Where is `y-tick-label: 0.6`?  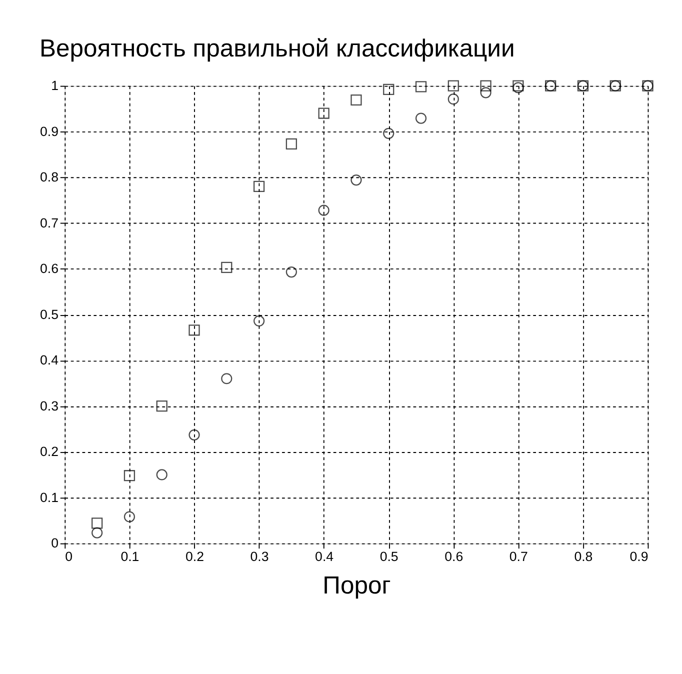
y-tick-label: 0.6 is located at coordinates (49, 268).